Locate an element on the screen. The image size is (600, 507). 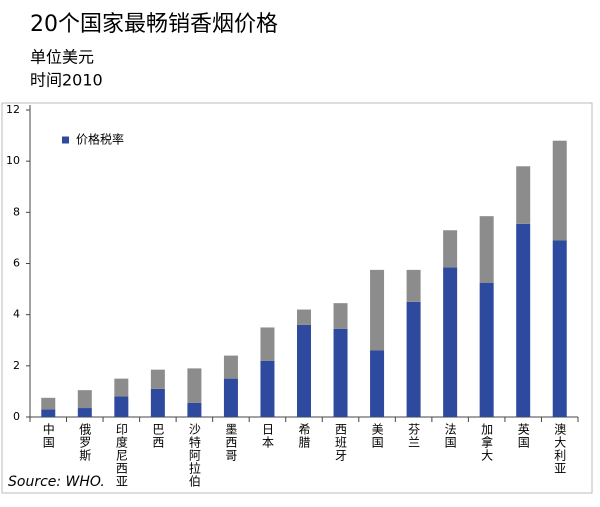
y-tick-label: 6 is located at coordinates (16, 263).